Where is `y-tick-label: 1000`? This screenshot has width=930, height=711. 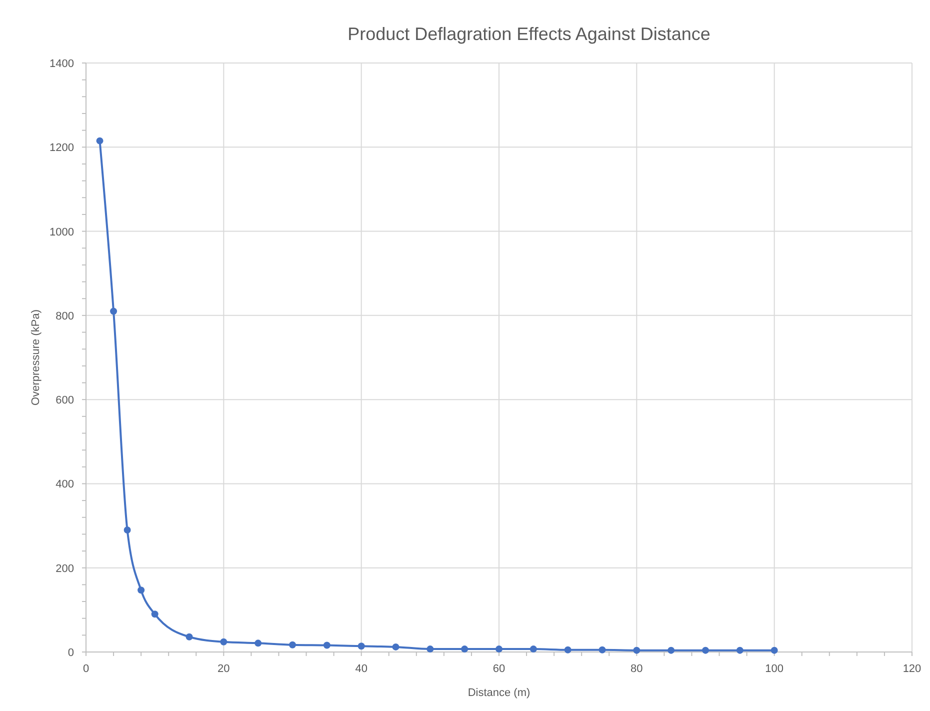
y-tick-label: 1000 is located at coordinates (62, 232).